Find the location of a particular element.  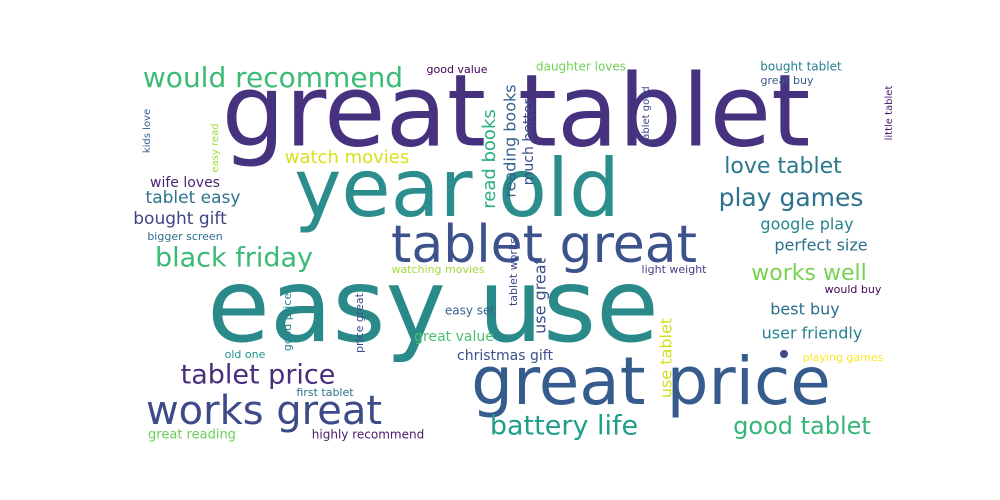

word: bought tablet is located at coordinates (801, 67).